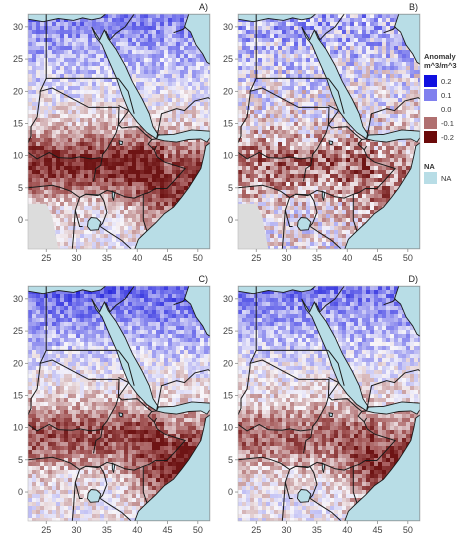  Describe the element at coordinates (440, 65) in the screenshot. I see `legend-title-line2: m^3/m^3` at that location.